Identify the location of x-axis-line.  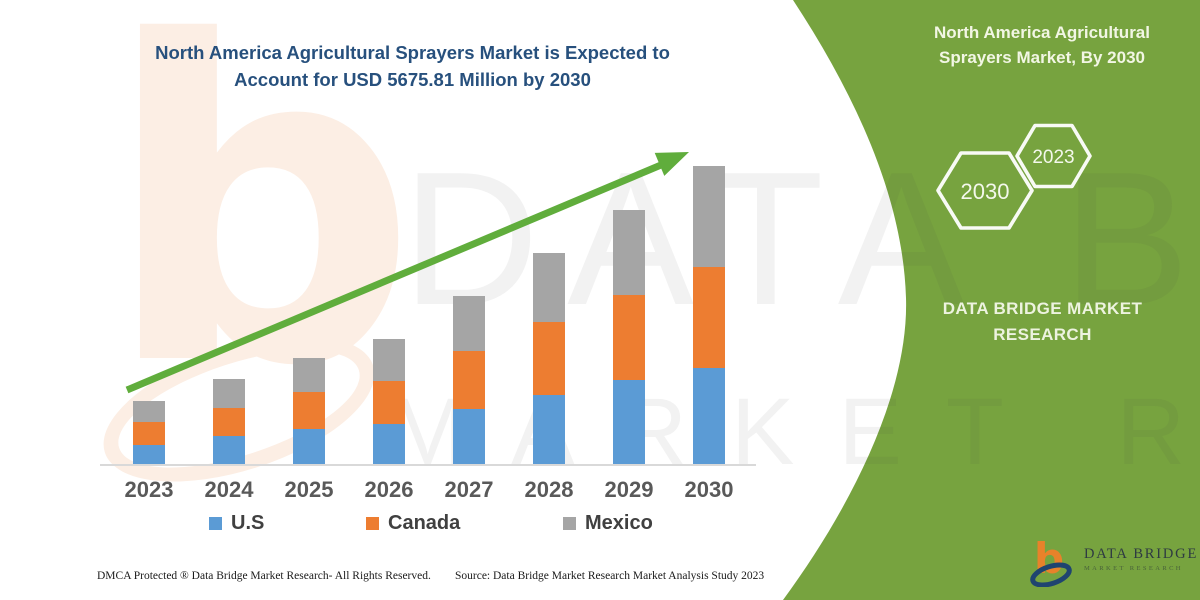
(428, 465).